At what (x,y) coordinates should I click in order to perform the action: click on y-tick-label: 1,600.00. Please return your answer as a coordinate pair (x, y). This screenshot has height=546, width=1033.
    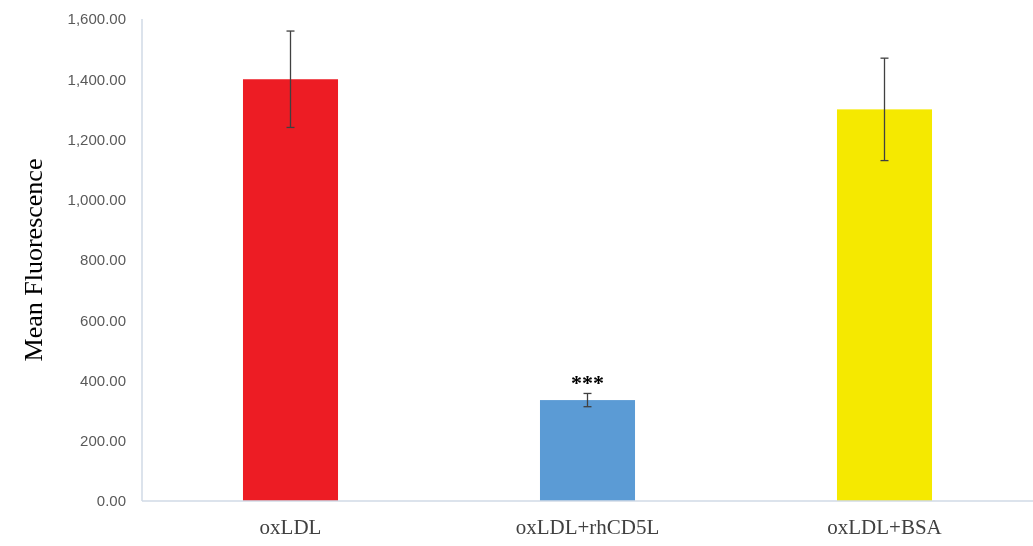
    Looking at the image, I should click on (96, 19).